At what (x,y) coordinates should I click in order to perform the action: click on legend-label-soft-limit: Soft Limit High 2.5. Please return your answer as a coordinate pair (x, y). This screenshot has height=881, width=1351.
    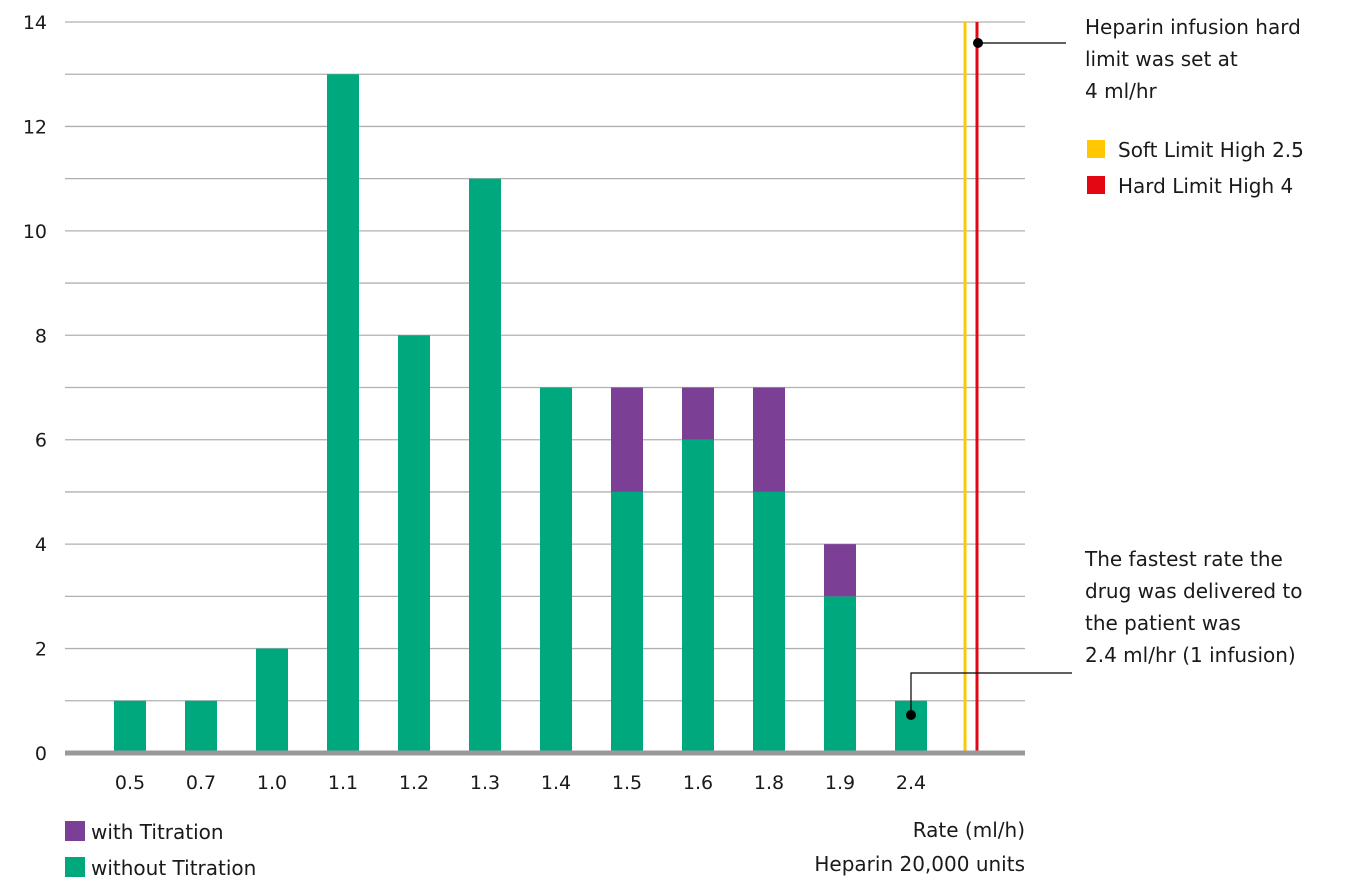
    Looking at the image, I should click on (1211, 150).